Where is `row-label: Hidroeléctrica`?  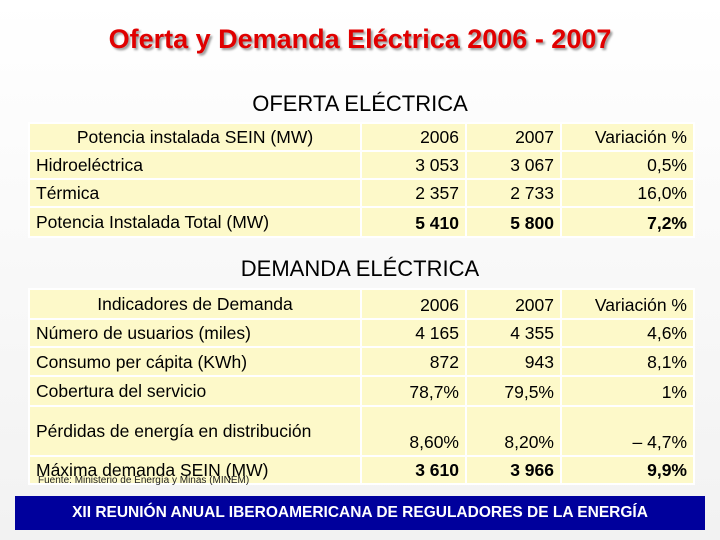
row-label: Hidroeléctrica is located at coordinates (195, 165).